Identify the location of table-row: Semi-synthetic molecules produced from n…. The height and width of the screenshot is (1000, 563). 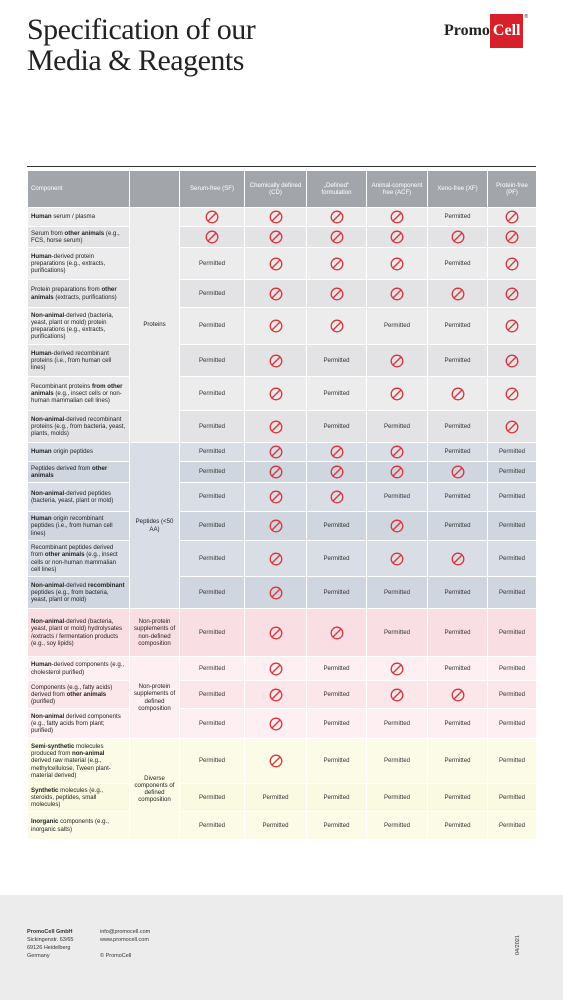
(282, 789).